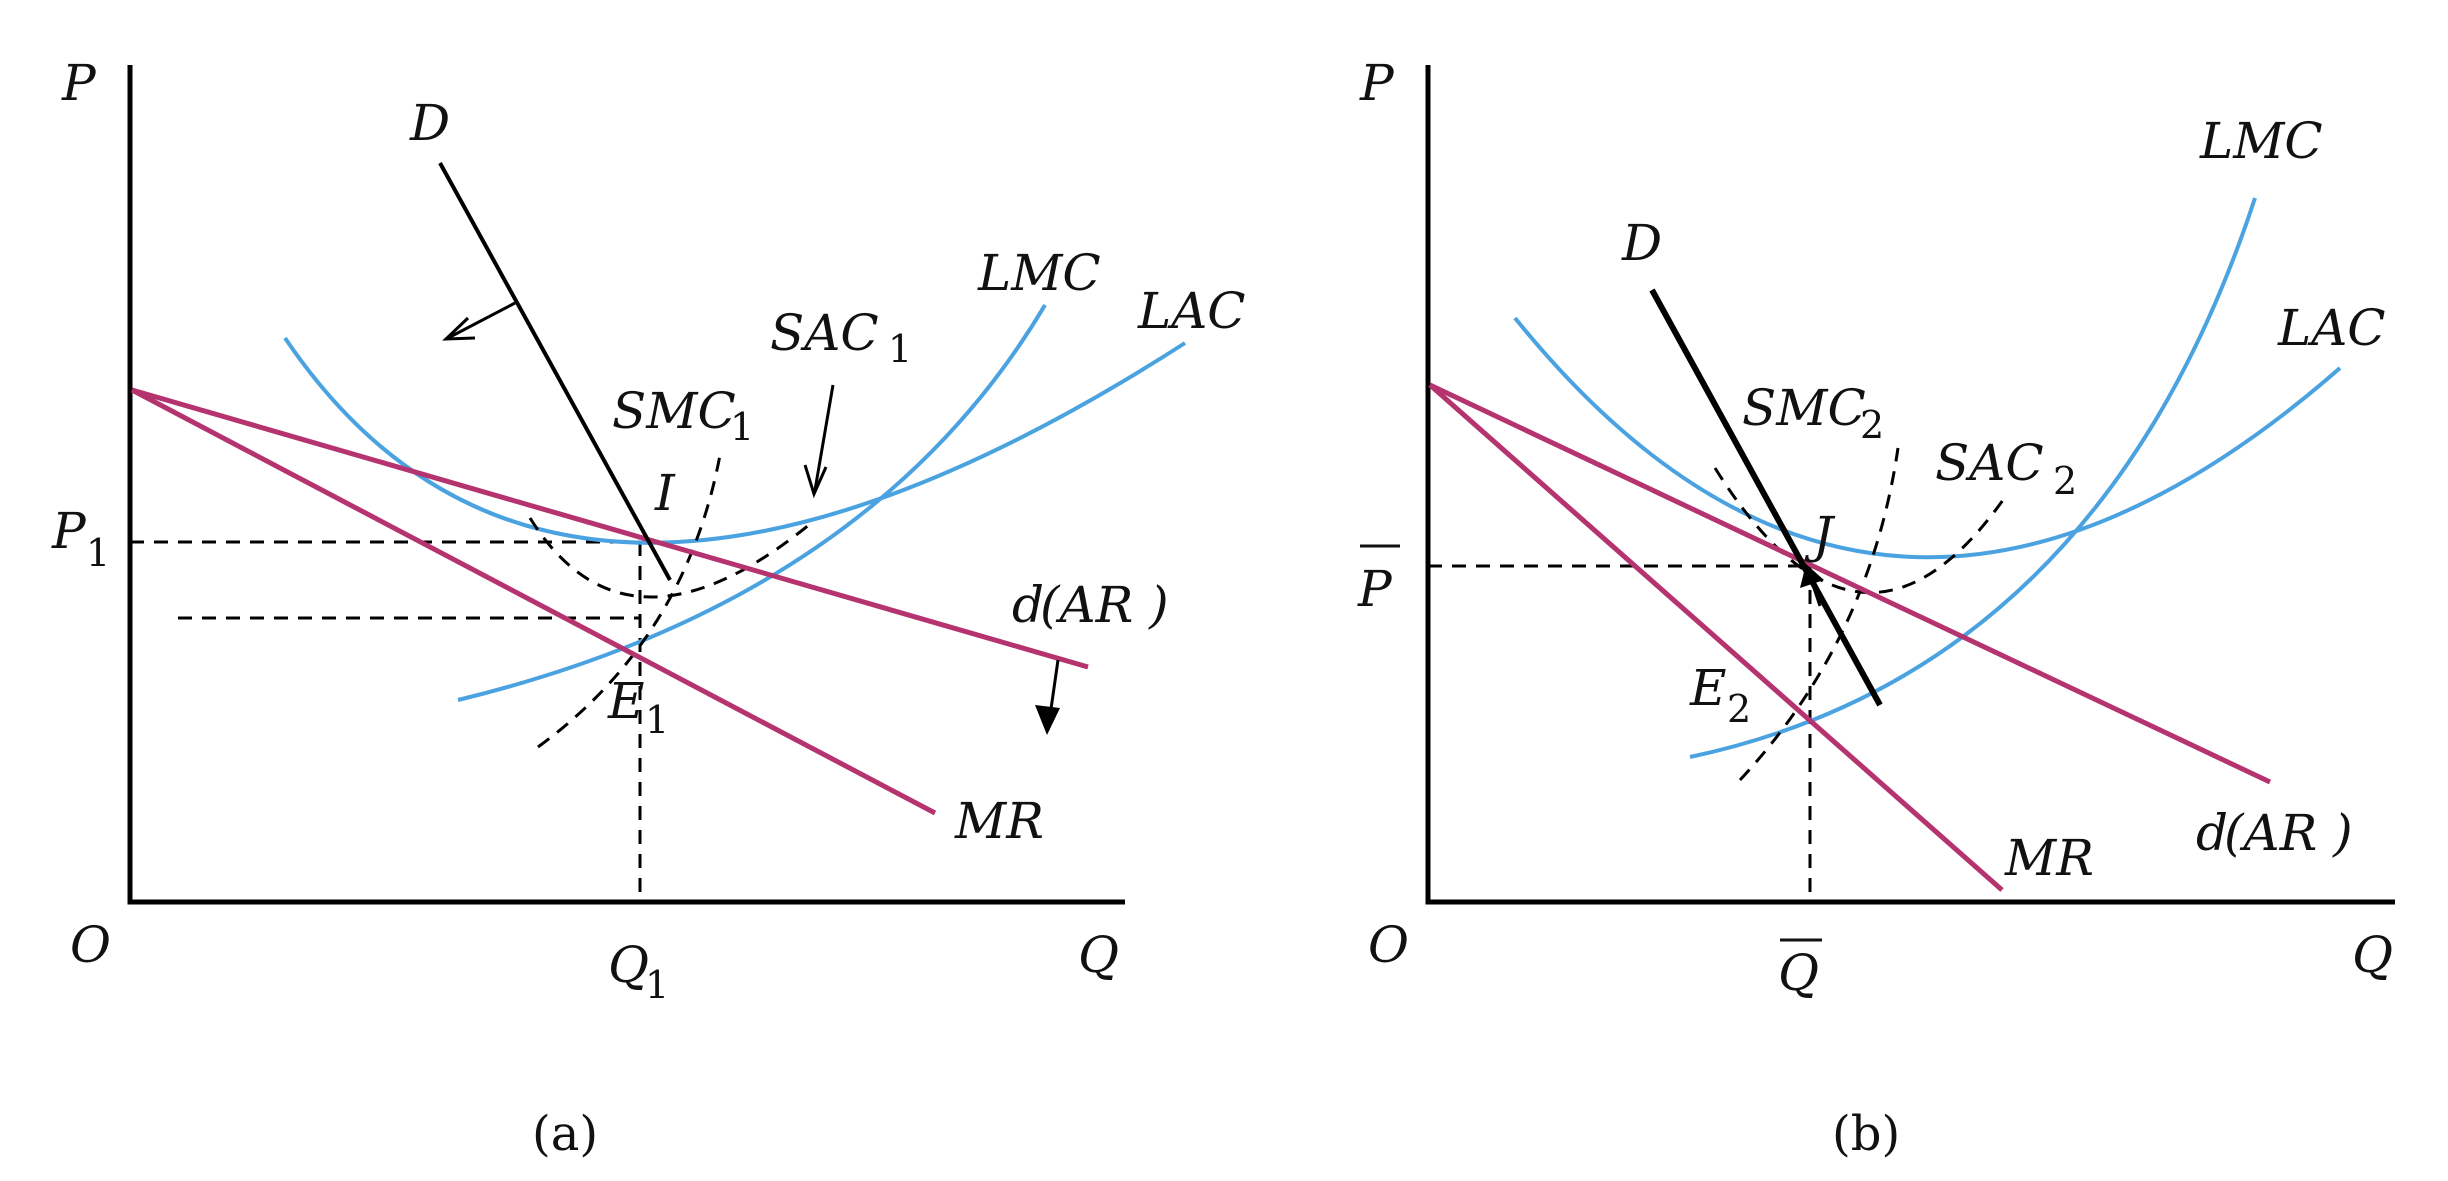  What do you see at coordinates (657, 985) in the screenshot?
I see `panel-a-q1-sub: 1` at bounding box center [657, 985].